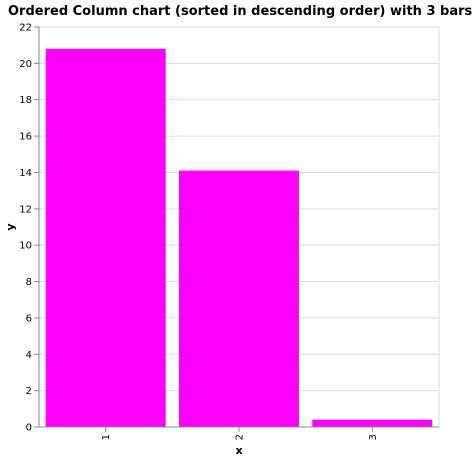 The image size is (476, 460). What do you see at coordinates (29, 355) in the screenshot?
I see `y-tick-label: 4` at bounding box center [29, 355].